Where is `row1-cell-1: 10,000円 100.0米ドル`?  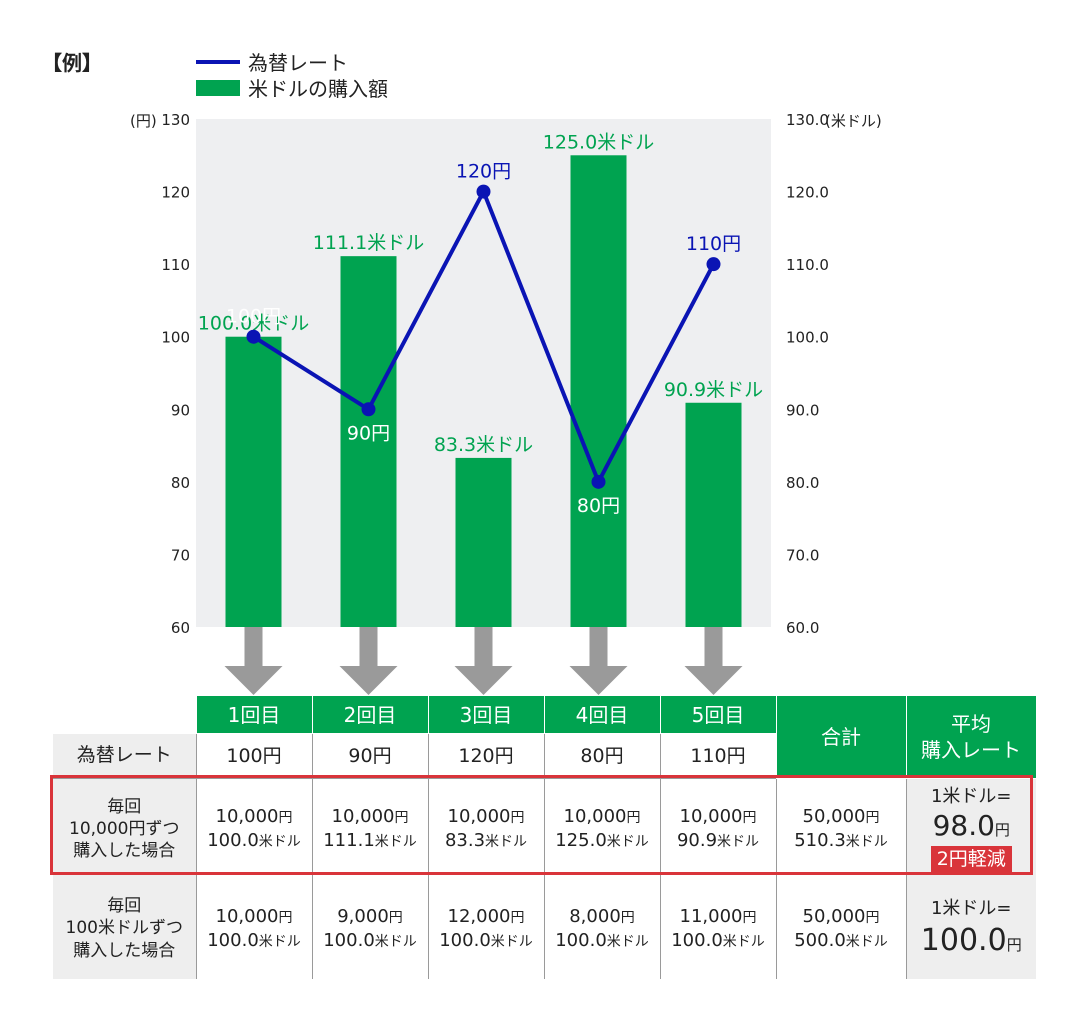 row1-cell-1: 10,000円 100.0米ドル is located at coordinates (253, 828).